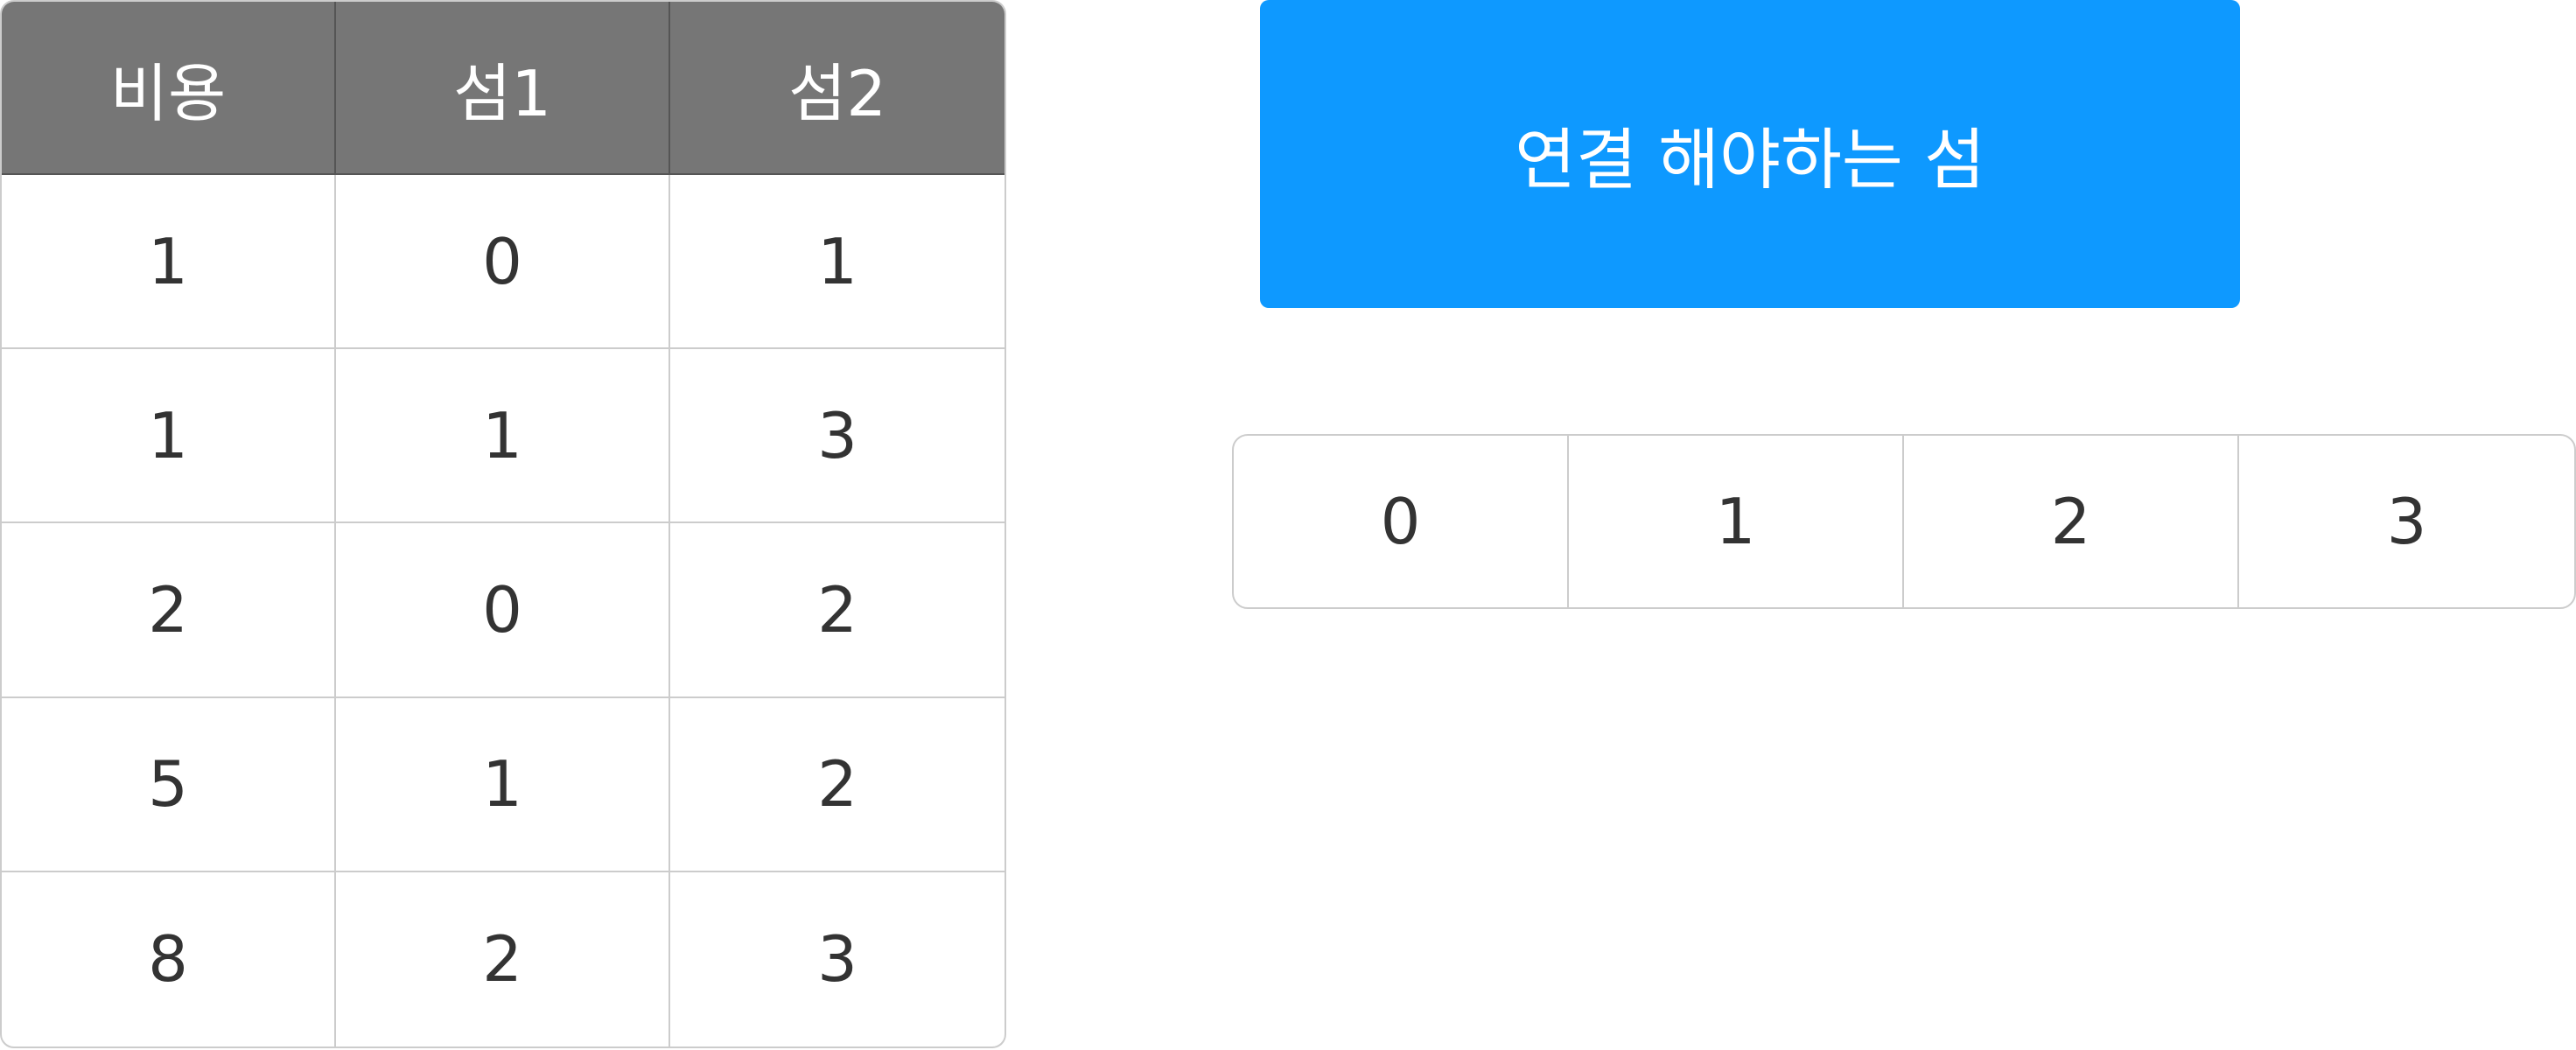 The height and width of the screenshot is (1050, 2576). I want to click on row1-island1: 0, so click(503, 262).